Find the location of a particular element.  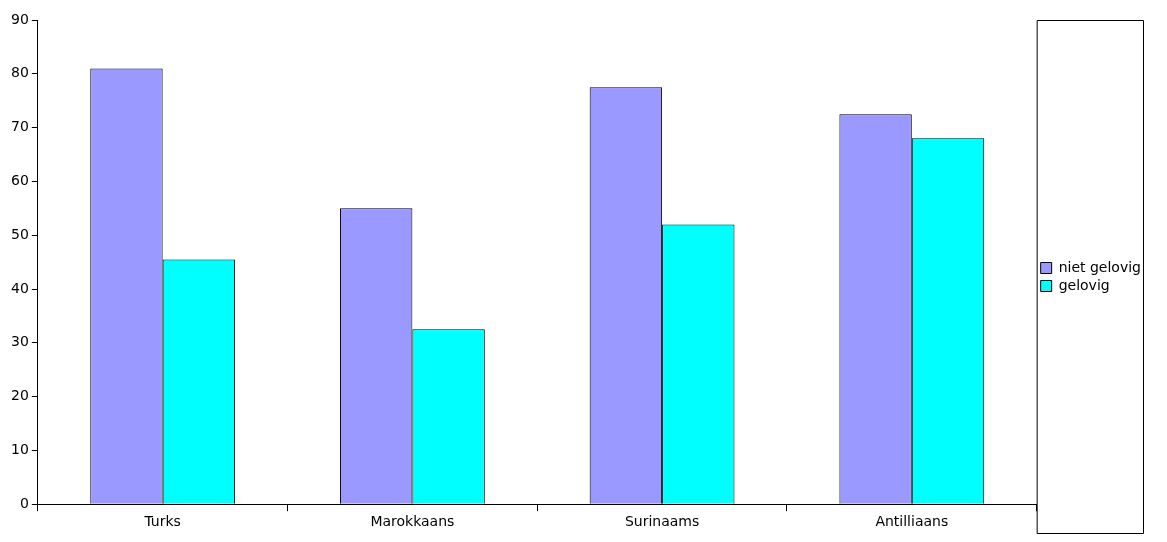

y-tick-label: 90 is located at coordinates (19, 18).